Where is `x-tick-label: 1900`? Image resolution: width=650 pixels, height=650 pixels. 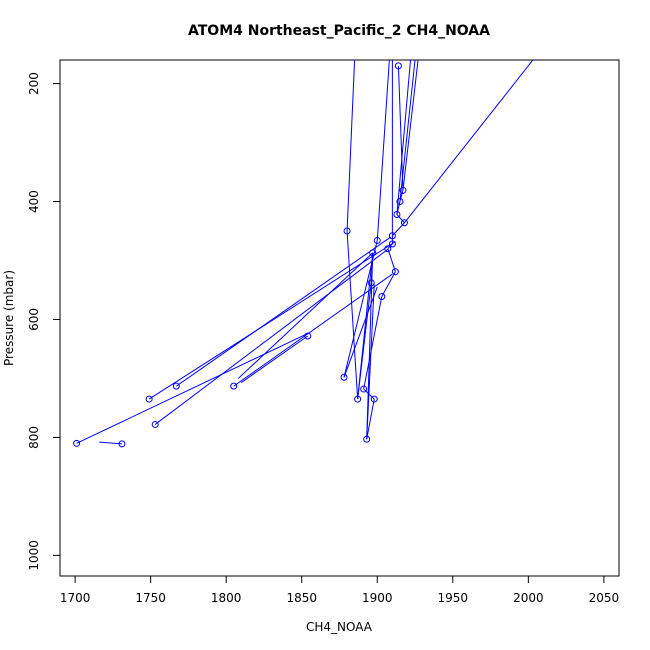 x-tick-label: 1900 is located at coordinates (377, 598).